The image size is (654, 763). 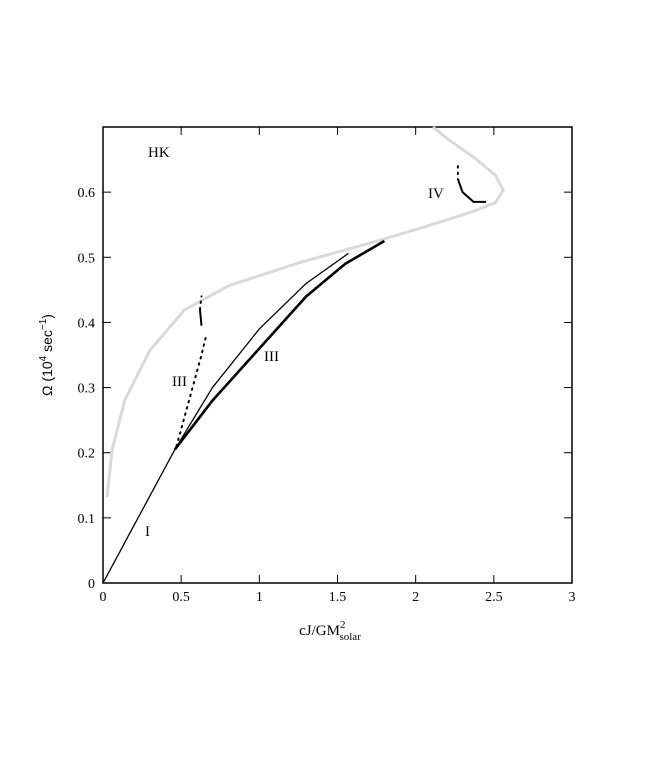 What do you see at coordinates (159, 153) in the screenshot?
I see `annotation: HK` at bounding box center [159, 153].